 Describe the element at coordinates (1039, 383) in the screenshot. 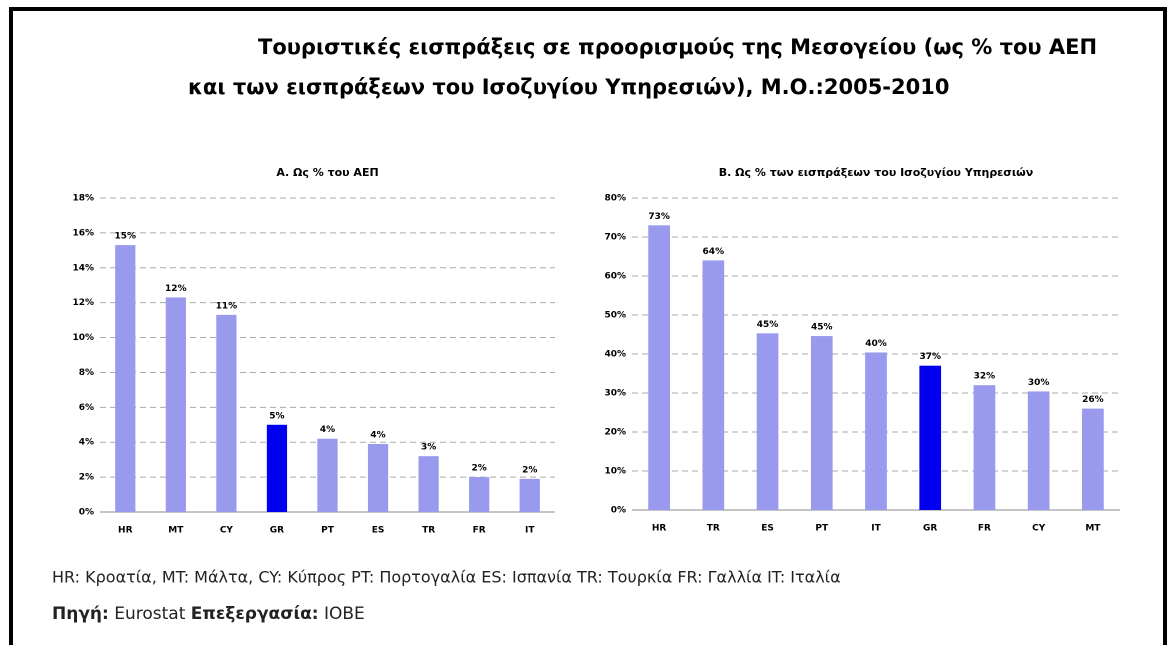

I see `value-label: 30%` at that location.